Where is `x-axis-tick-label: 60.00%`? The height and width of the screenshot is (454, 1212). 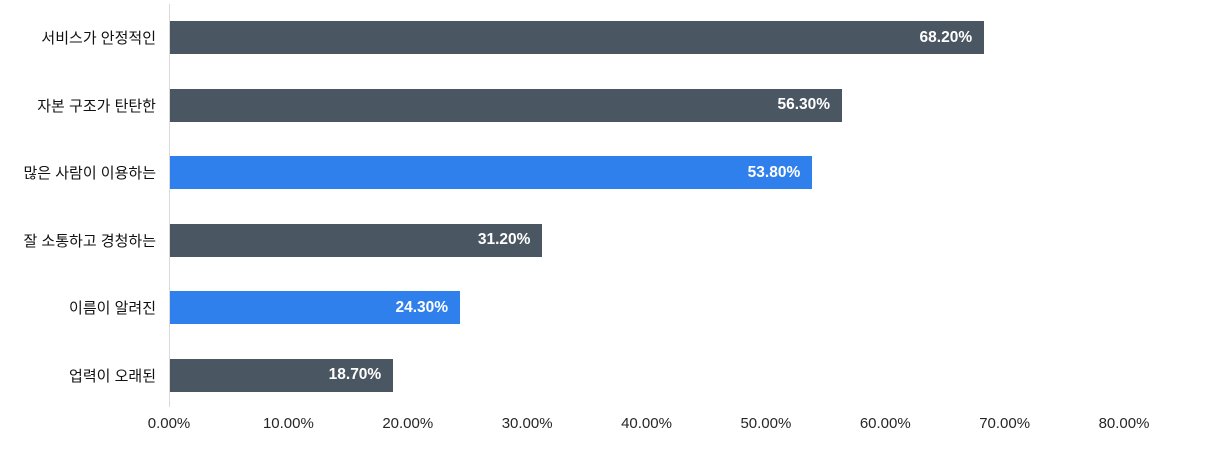
x-axis-tick-label: 60.00% is located at coordinates (885, 423).